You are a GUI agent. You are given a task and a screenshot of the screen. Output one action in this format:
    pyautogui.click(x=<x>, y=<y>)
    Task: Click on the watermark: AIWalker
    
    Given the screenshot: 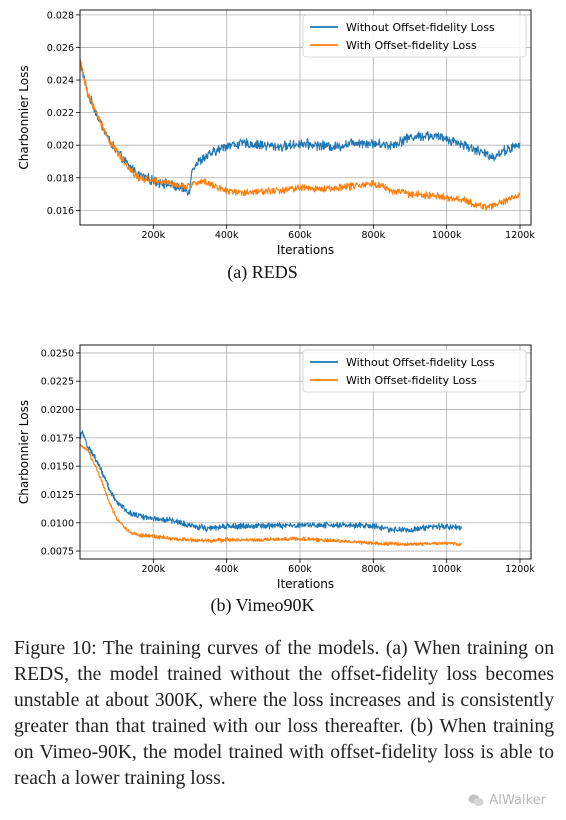 What is the action you would take?
    pyautogui.click(x=507, y=800)
    